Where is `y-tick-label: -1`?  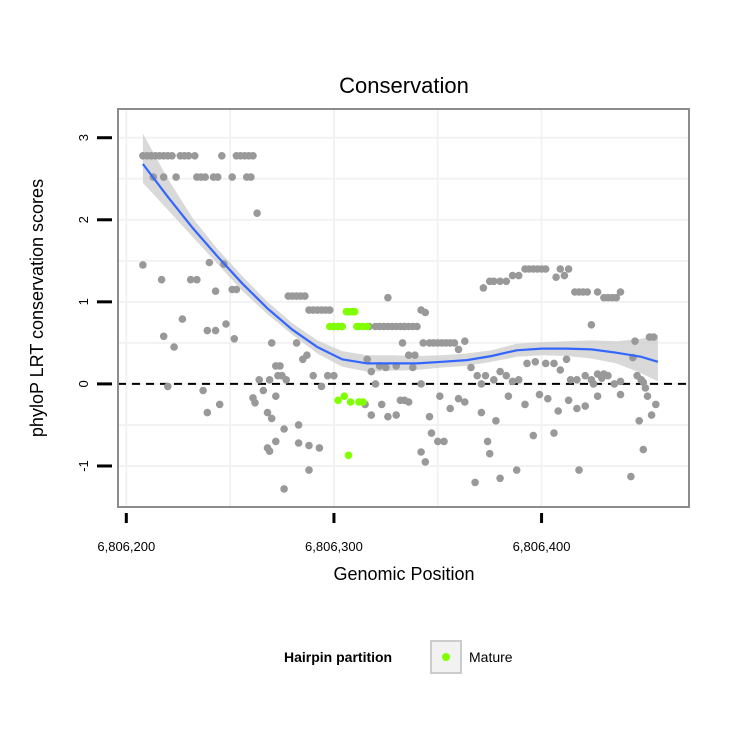
y-tick-label: -1 is located at coordinates (83, 466).